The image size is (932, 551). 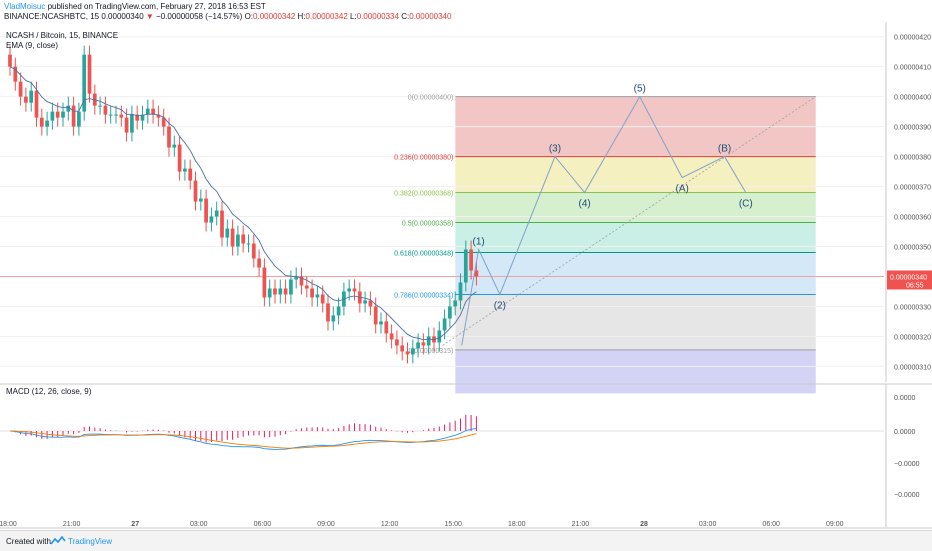 What do you see at coordinates (912, 218) in the screenshot?
I see `price-tick-label: 0.00000360` at bounding box center [912, 218].